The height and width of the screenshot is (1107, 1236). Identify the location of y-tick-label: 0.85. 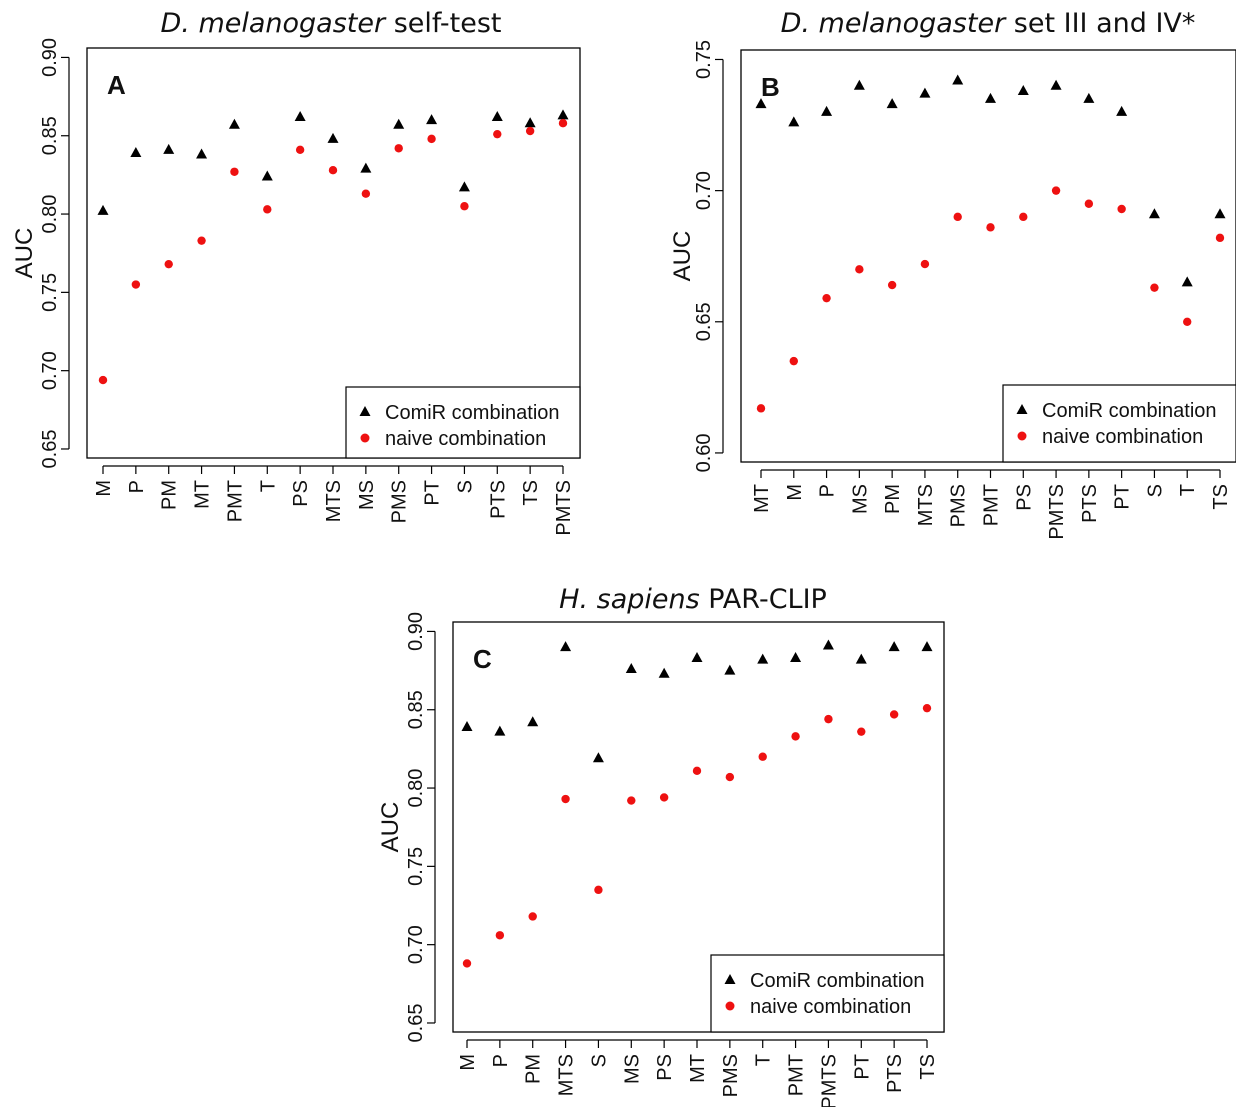
(50, 135).